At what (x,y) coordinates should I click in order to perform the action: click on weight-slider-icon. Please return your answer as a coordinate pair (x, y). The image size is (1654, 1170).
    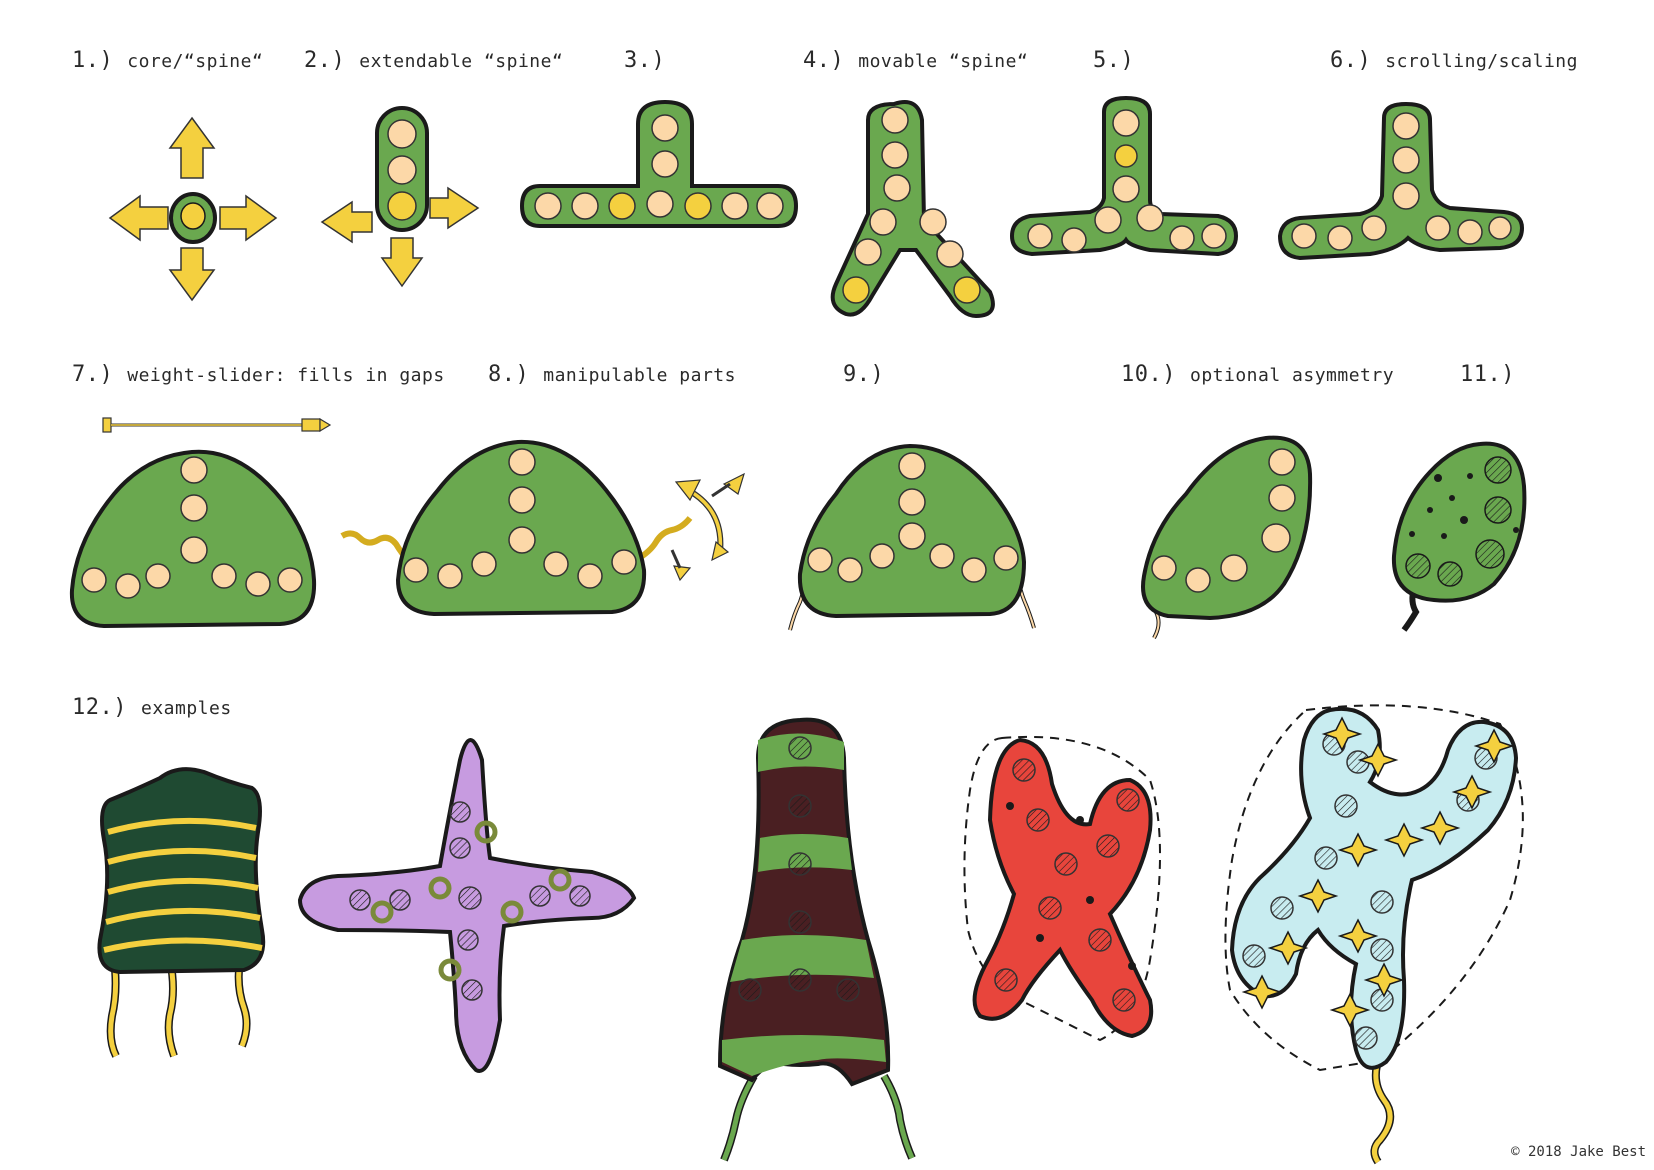
    Looking at the image, I should click on (216, 425).